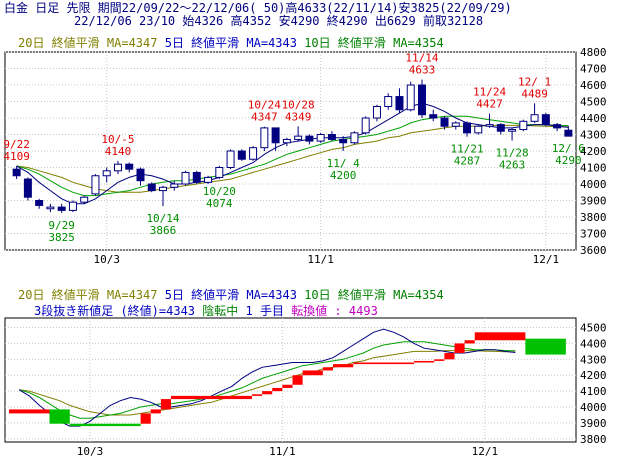 This screenshot has width=624, height=475. What do you see at coordinates (219, 203) in the screenshot?
I see `low-annotation-value: 4074` at bounding box center [219, 203].